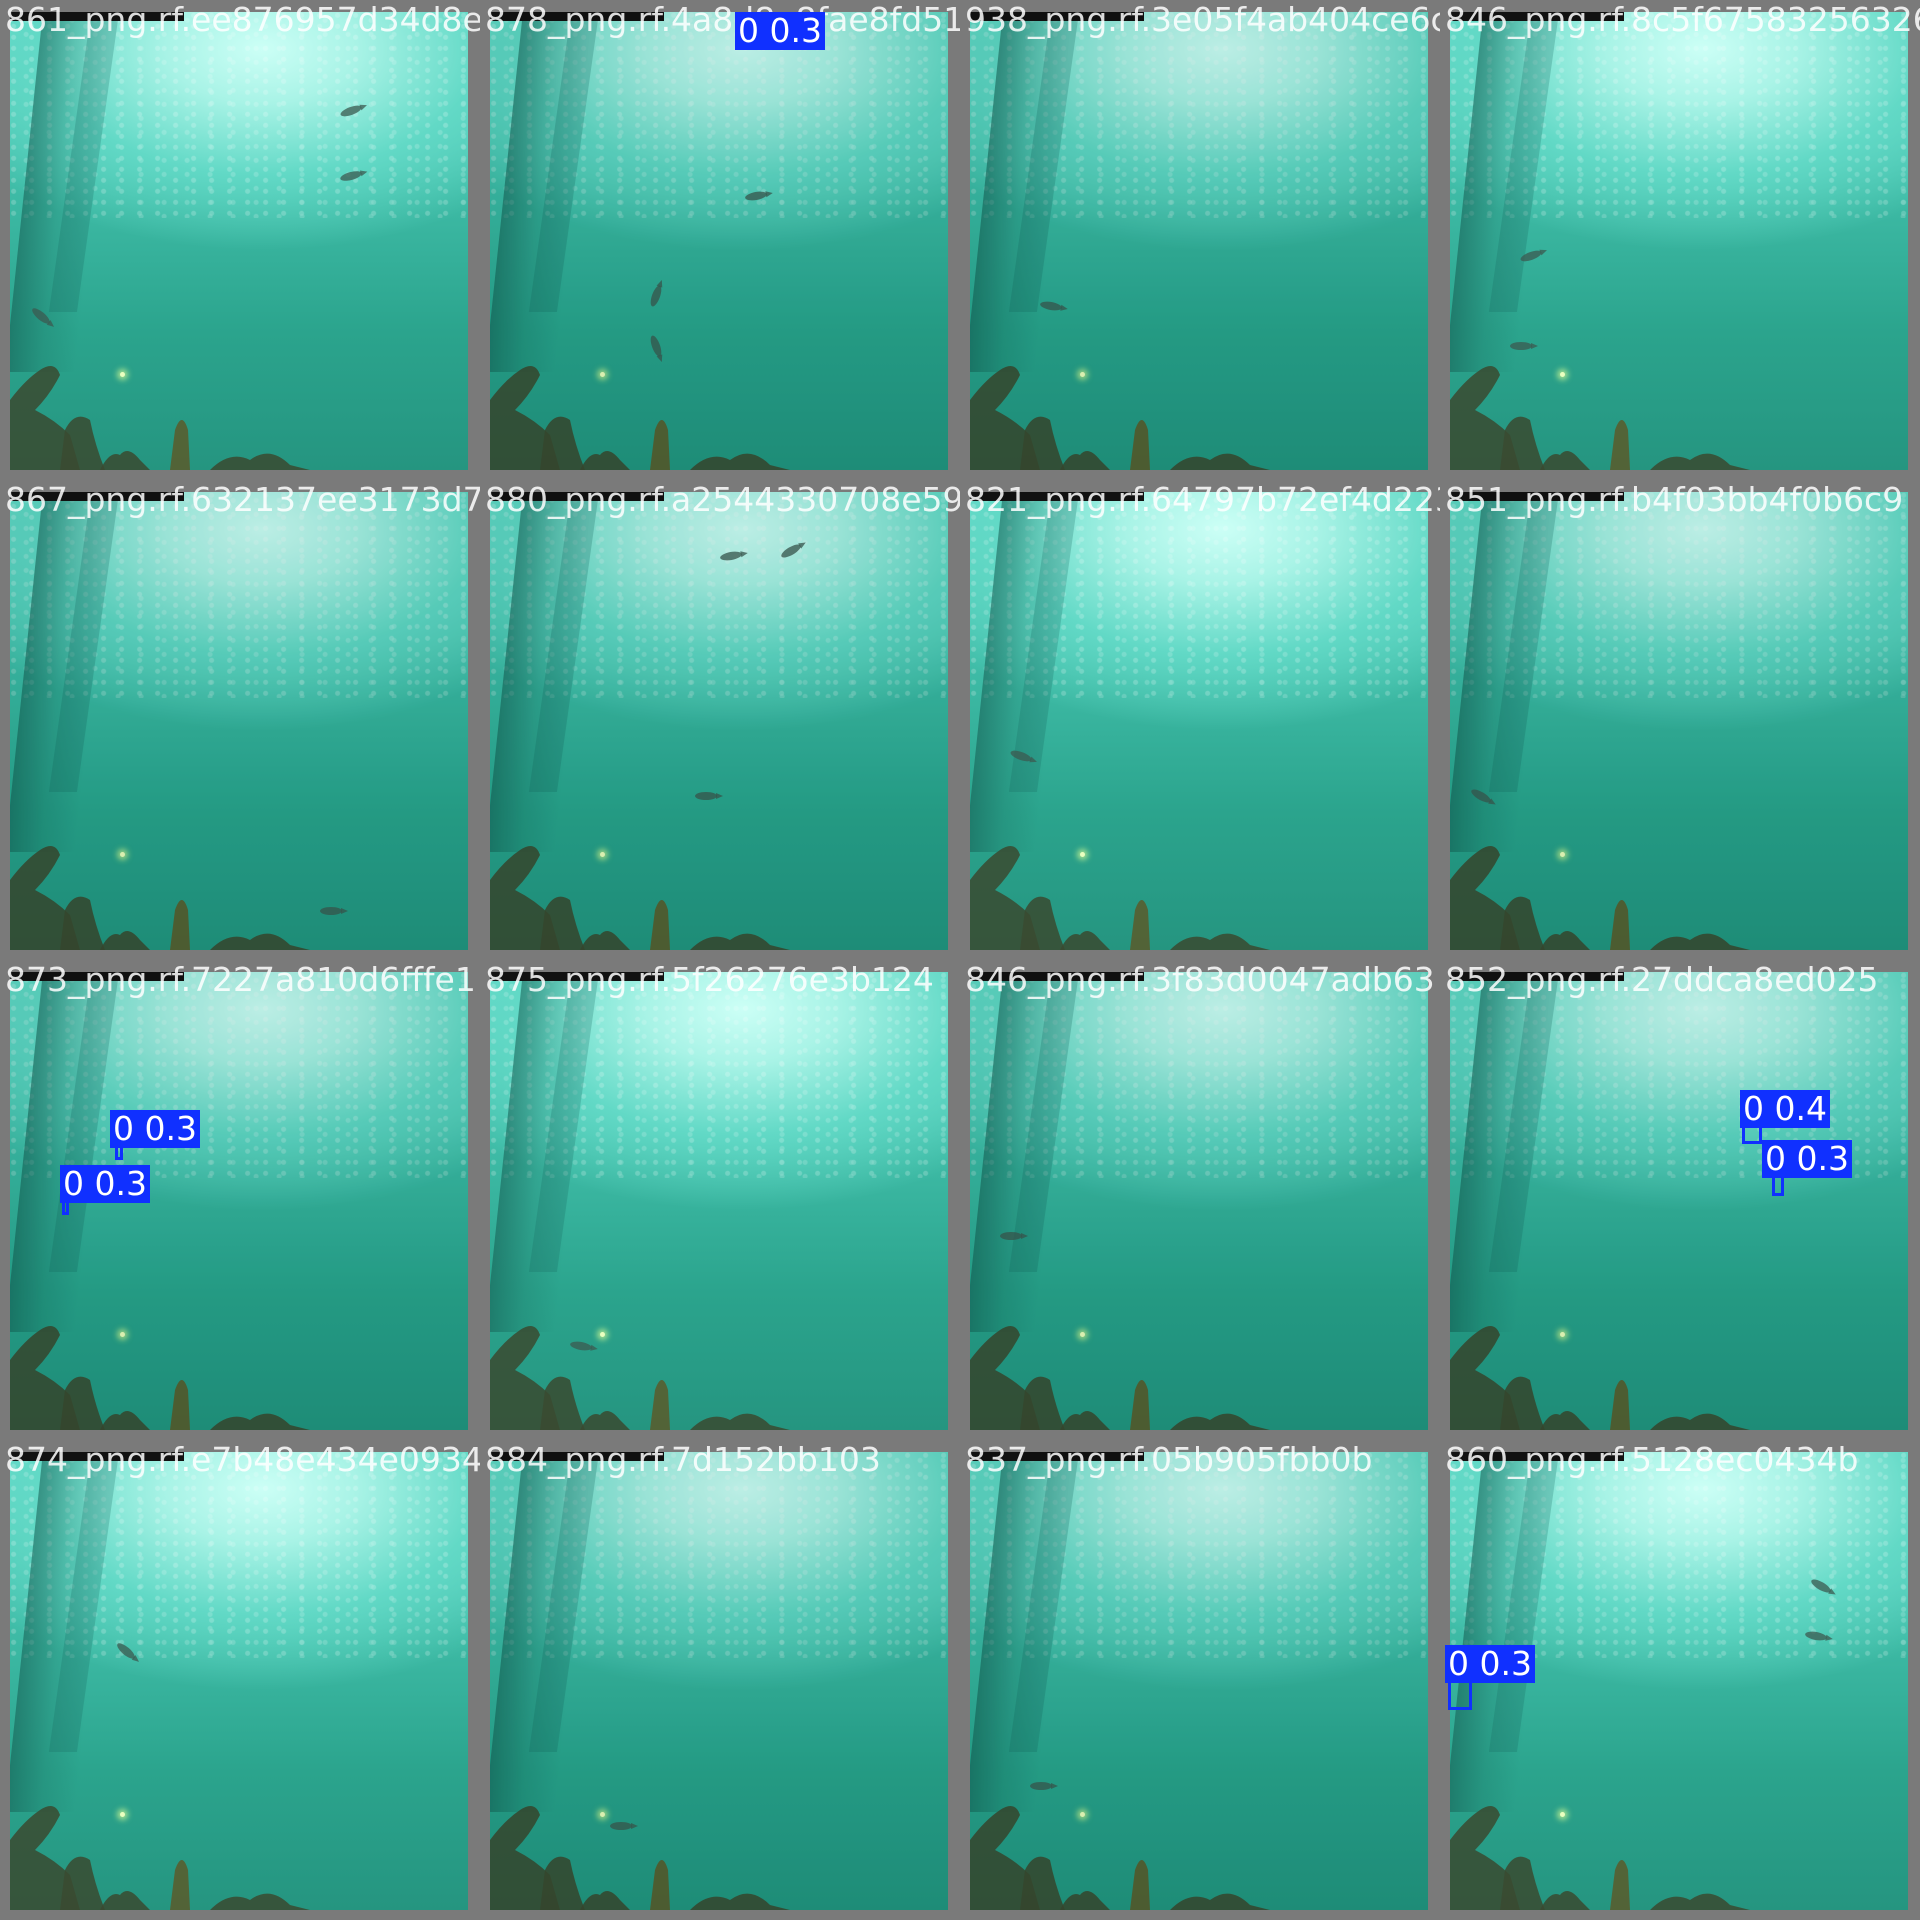 Image resolution: width=1920 pixels, height=1920 pixels. Describe the element at coordinates (240, 1200) in the screenshot. I see `image-tile: 873_png.rf.7227a810d6fffe1 0 0.3 0 0.3` at that location.